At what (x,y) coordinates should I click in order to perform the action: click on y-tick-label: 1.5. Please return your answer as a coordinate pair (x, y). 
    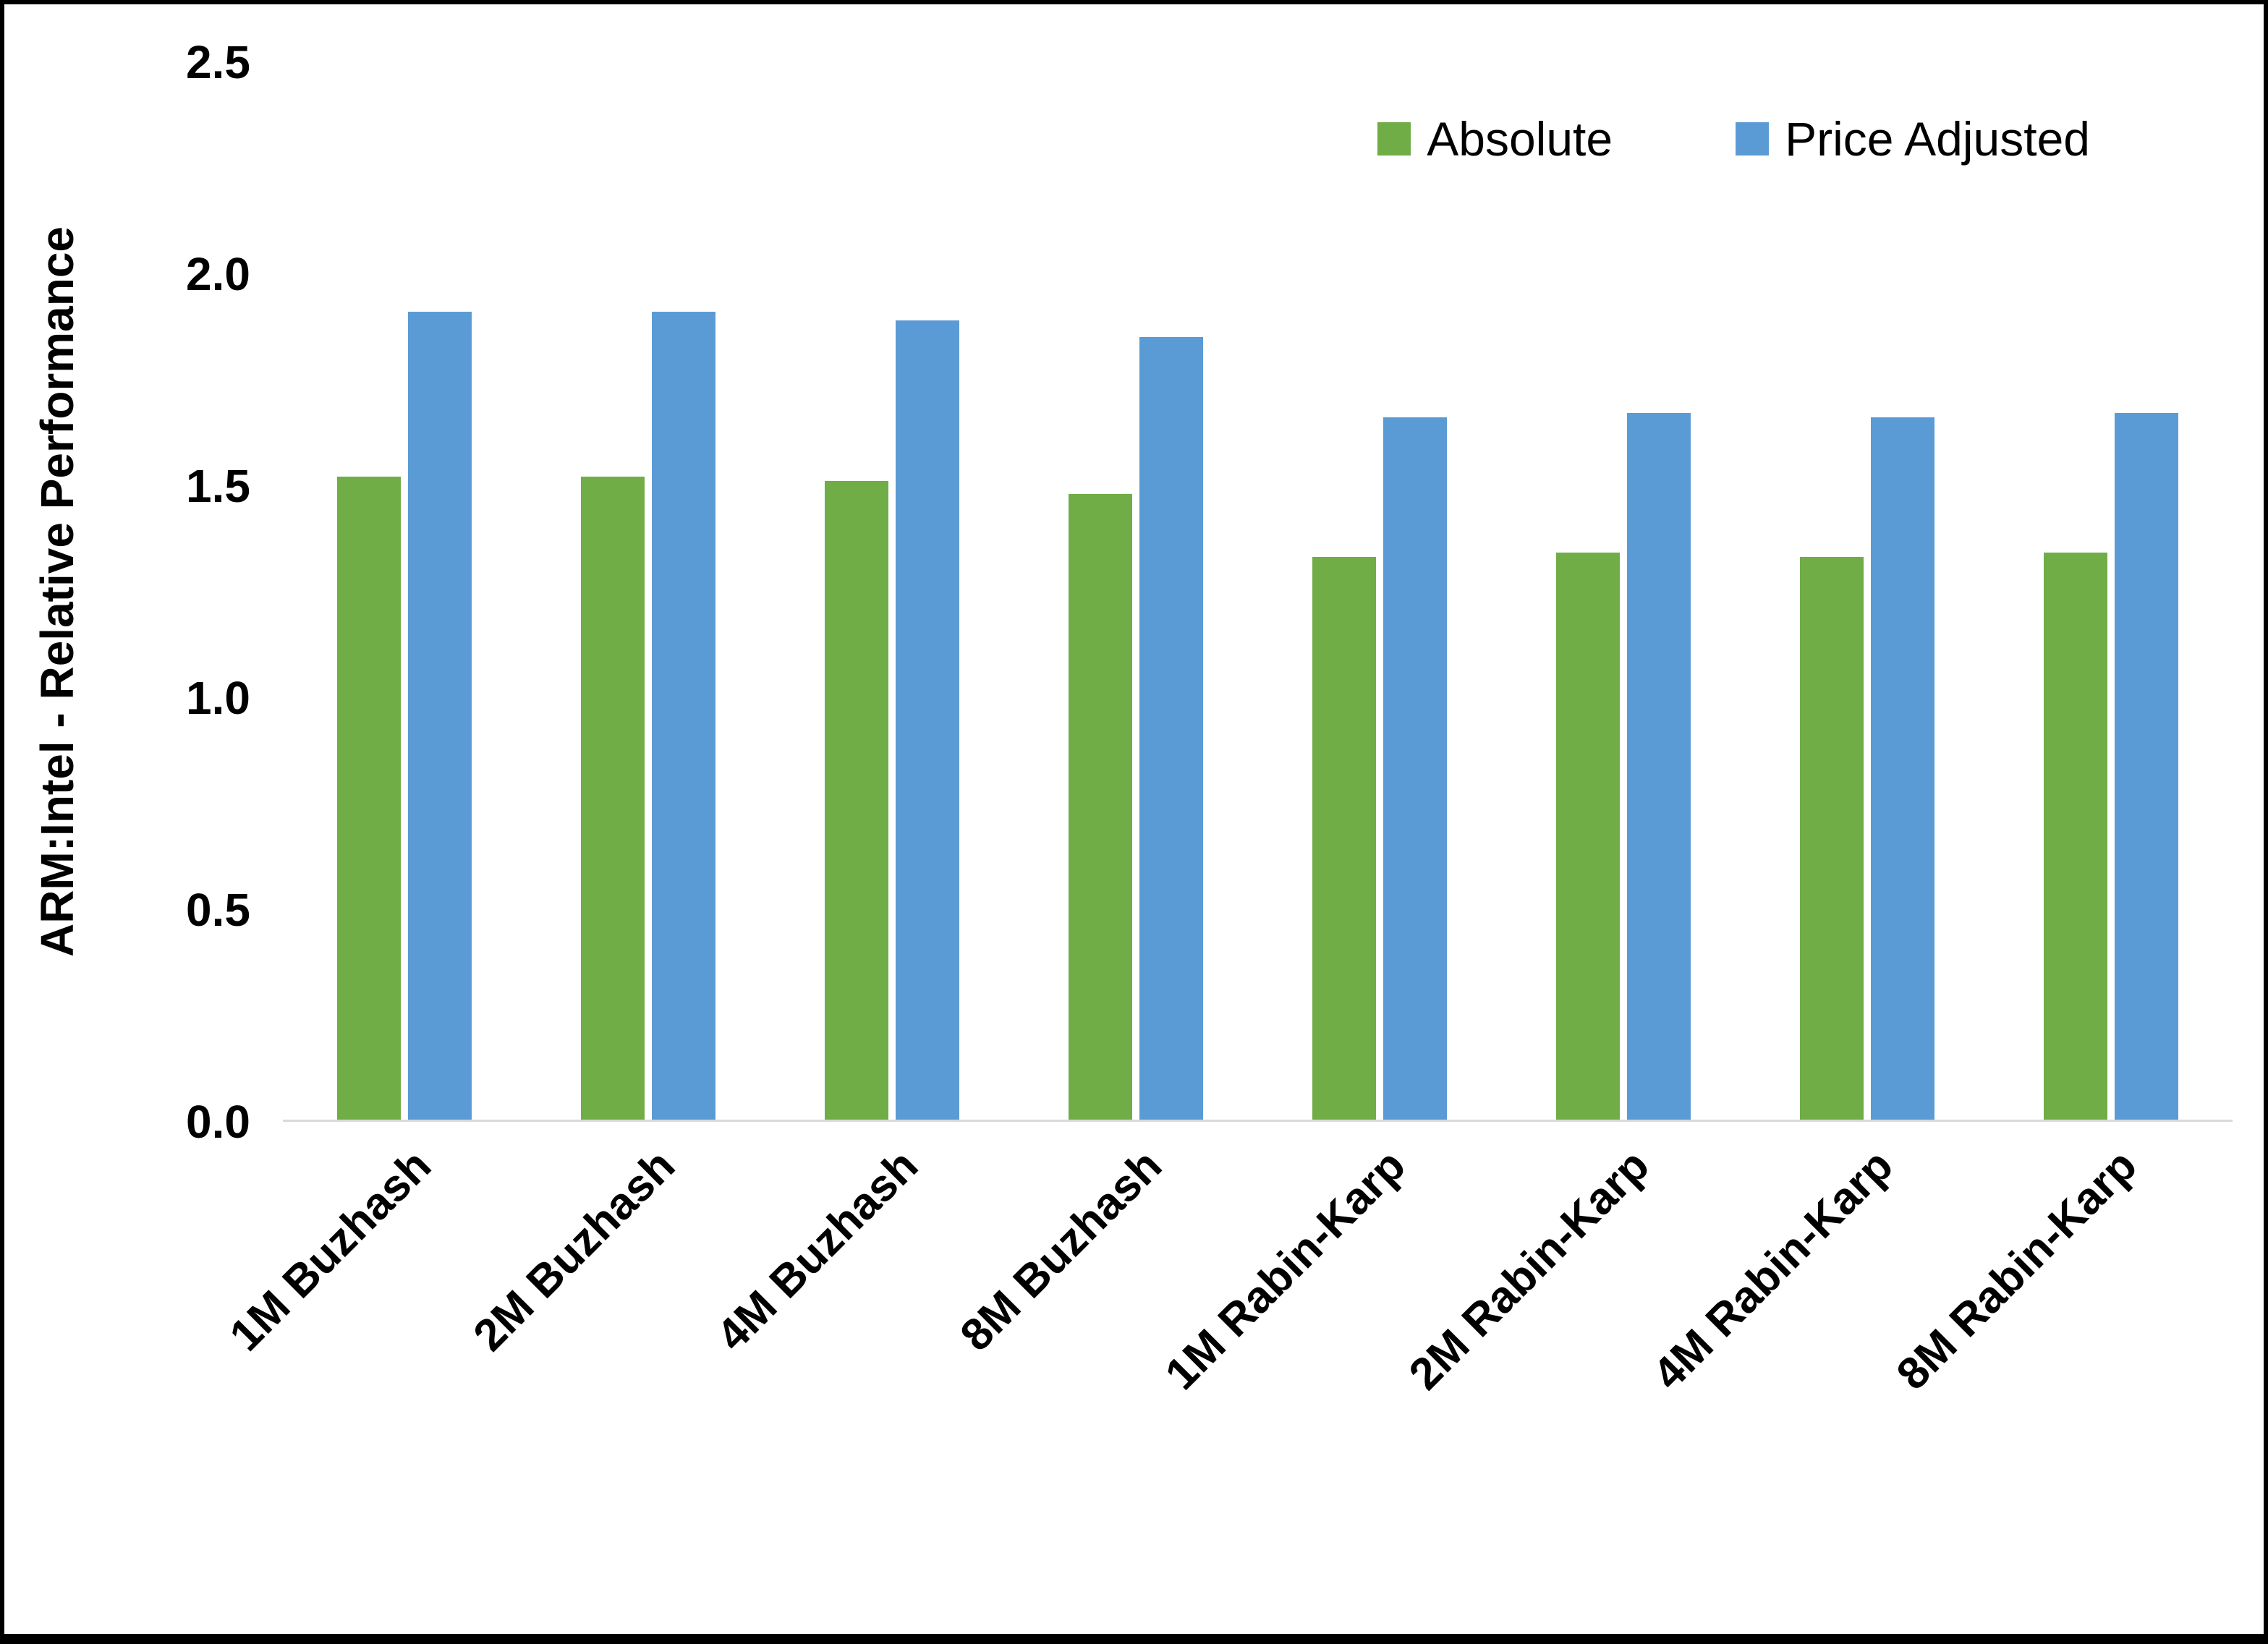
    Looking at the image, I should click on (218, 486).